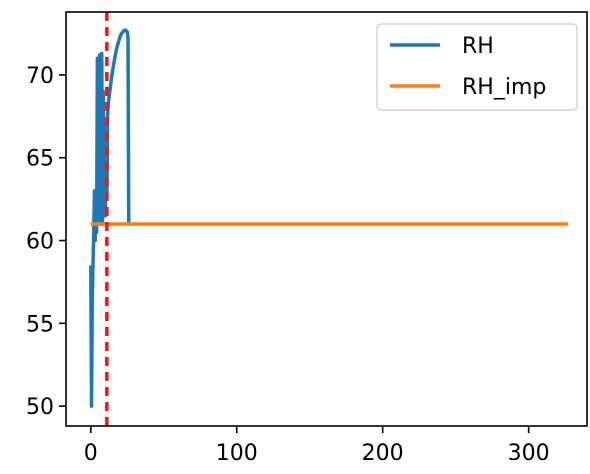 This screenshot has width=590, height=474. Describe the element at coordinates (237, 453) in the screenshot. I see `x-tick-label: 100` at that location.